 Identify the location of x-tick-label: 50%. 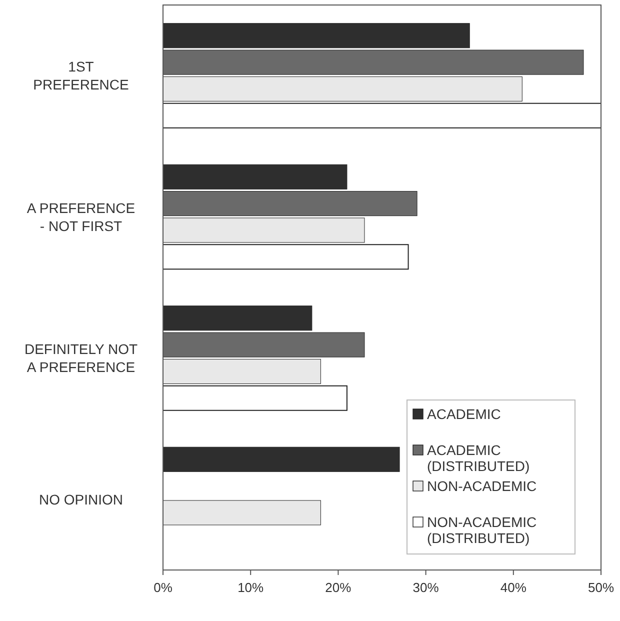
(601, 587).